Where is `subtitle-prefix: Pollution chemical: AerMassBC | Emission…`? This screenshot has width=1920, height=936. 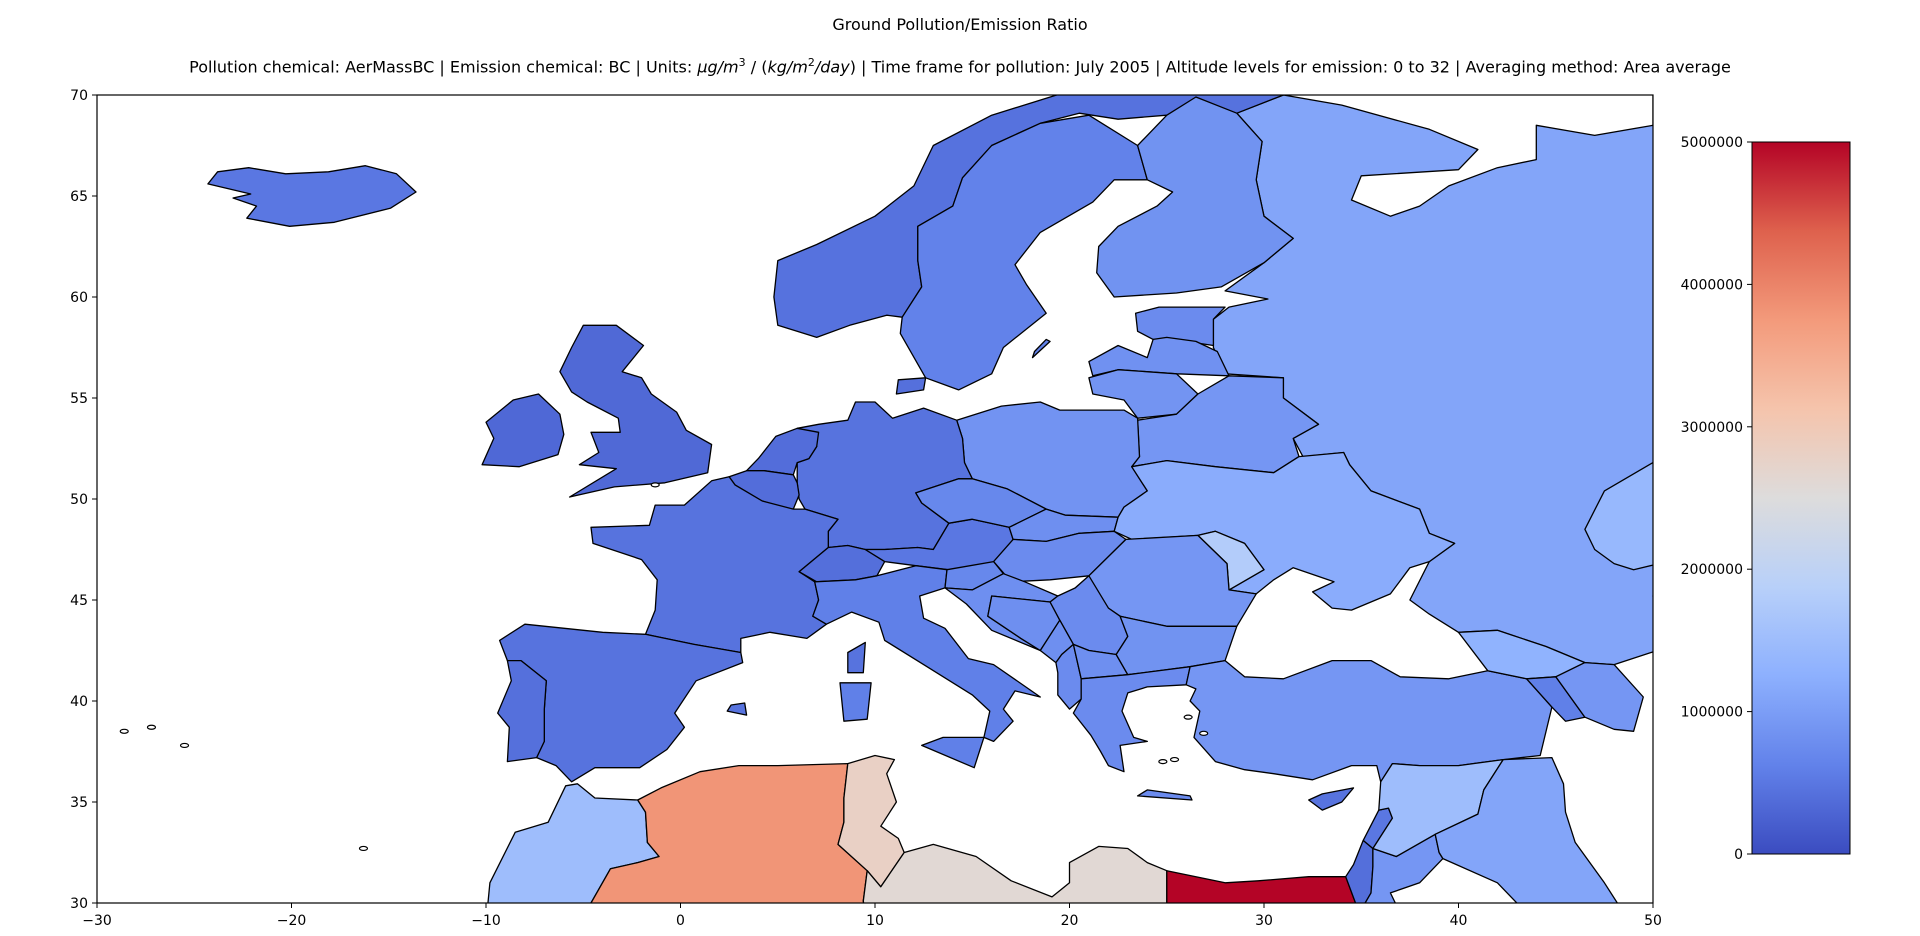
subtitle-prefix: Pollution chemical: AerMassBC | Emission… is located at coordinates (443, 67).